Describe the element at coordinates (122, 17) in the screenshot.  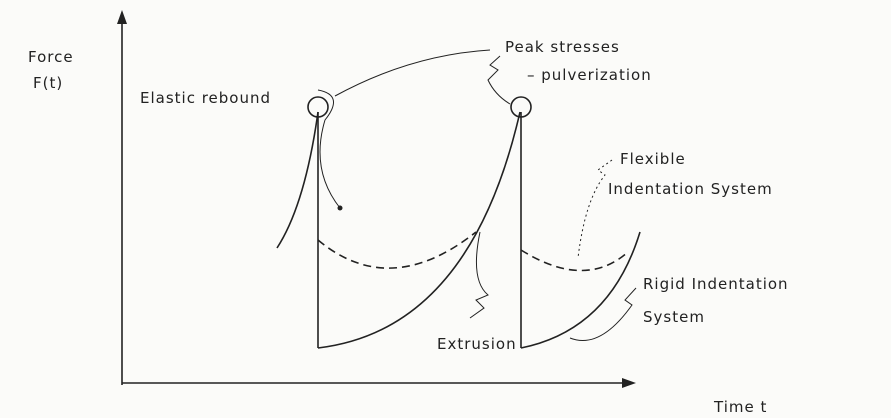
I see `y-arrow` at that location.